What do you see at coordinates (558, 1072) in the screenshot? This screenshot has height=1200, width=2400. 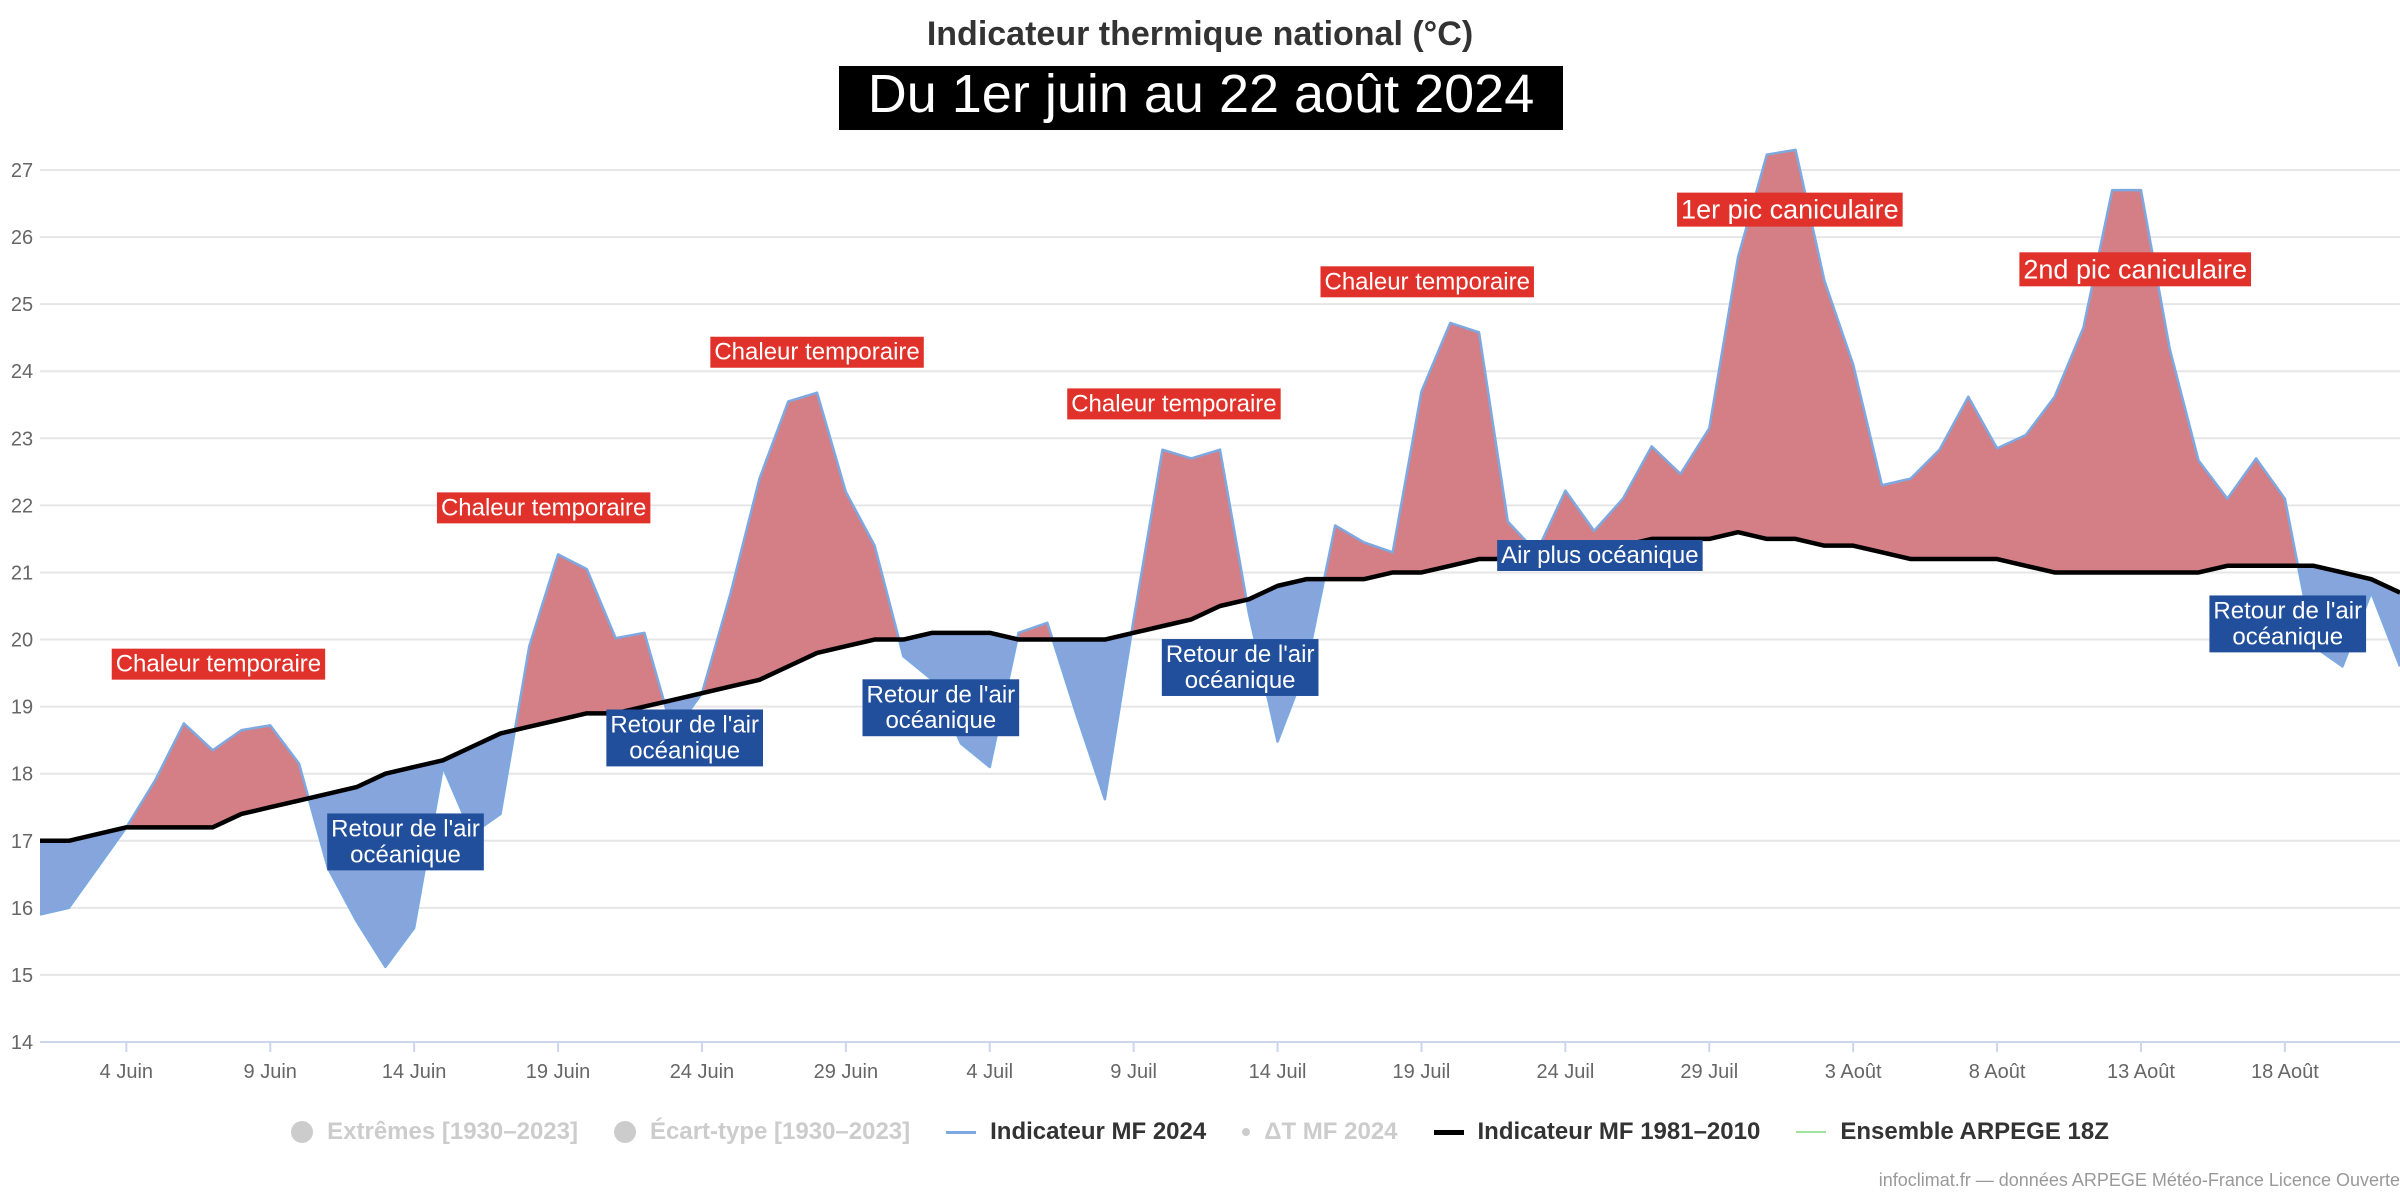 I see `x-tick-label: 19 Juin` at bounding box center [558, 1072].